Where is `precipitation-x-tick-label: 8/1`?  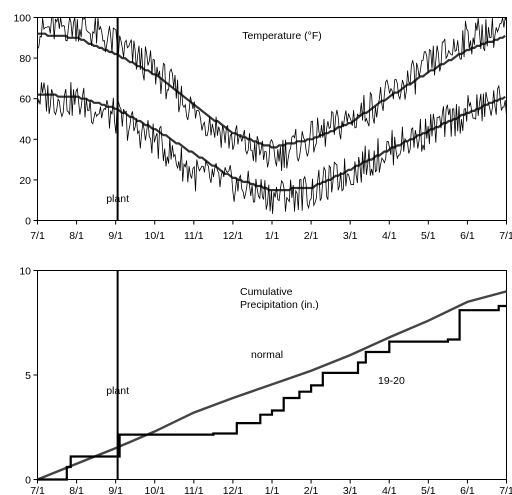
precipitation-x-tick-label: 8/1 is located at coordinates (76, 490).